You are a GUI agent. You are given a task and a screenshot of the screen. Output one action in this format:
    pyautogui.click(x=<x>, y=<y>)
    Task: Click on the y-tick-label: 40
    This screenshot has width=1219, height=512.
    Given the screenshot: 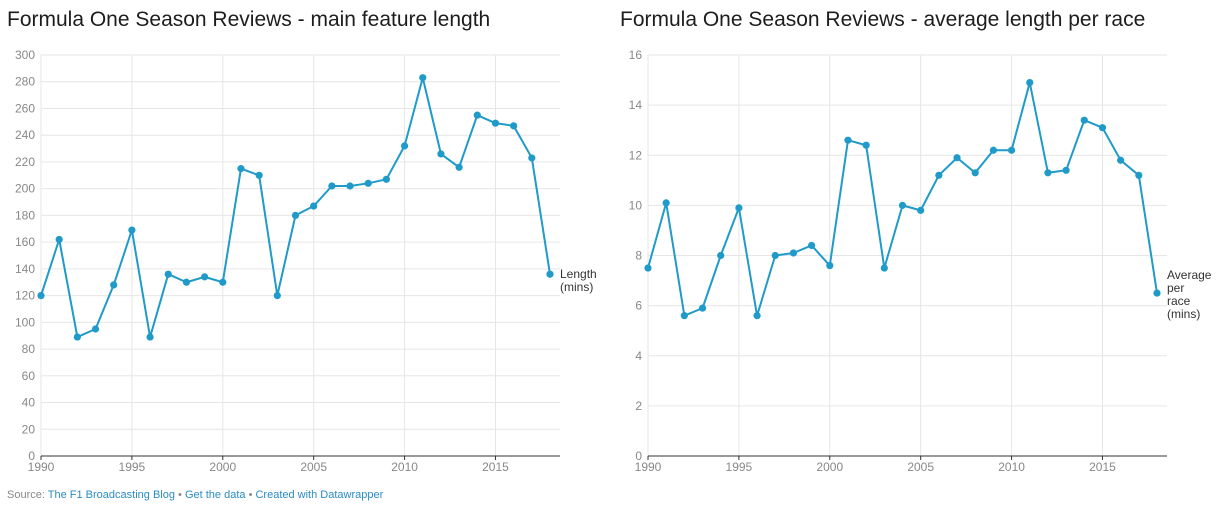 What is the action you would take?
    pyautogui.click(x=29, y=403)
    